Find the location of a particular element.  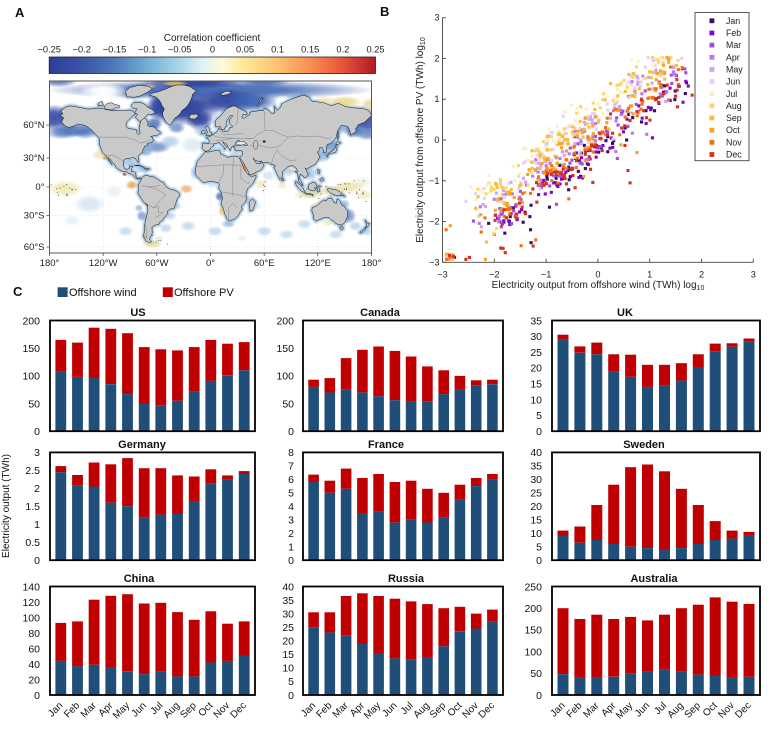

svg-text: Jan is located at coordinates (733, 21).